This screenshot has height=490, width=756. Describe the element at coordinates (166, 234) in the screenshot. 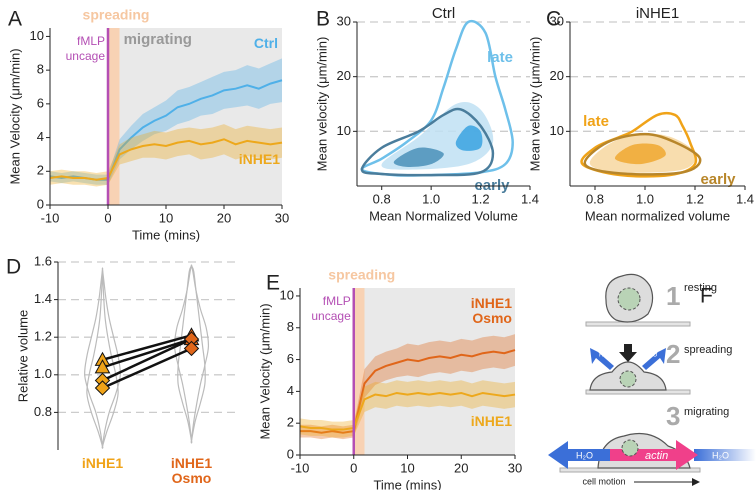

I see `x-axis-label: Time (mins)` at that location.